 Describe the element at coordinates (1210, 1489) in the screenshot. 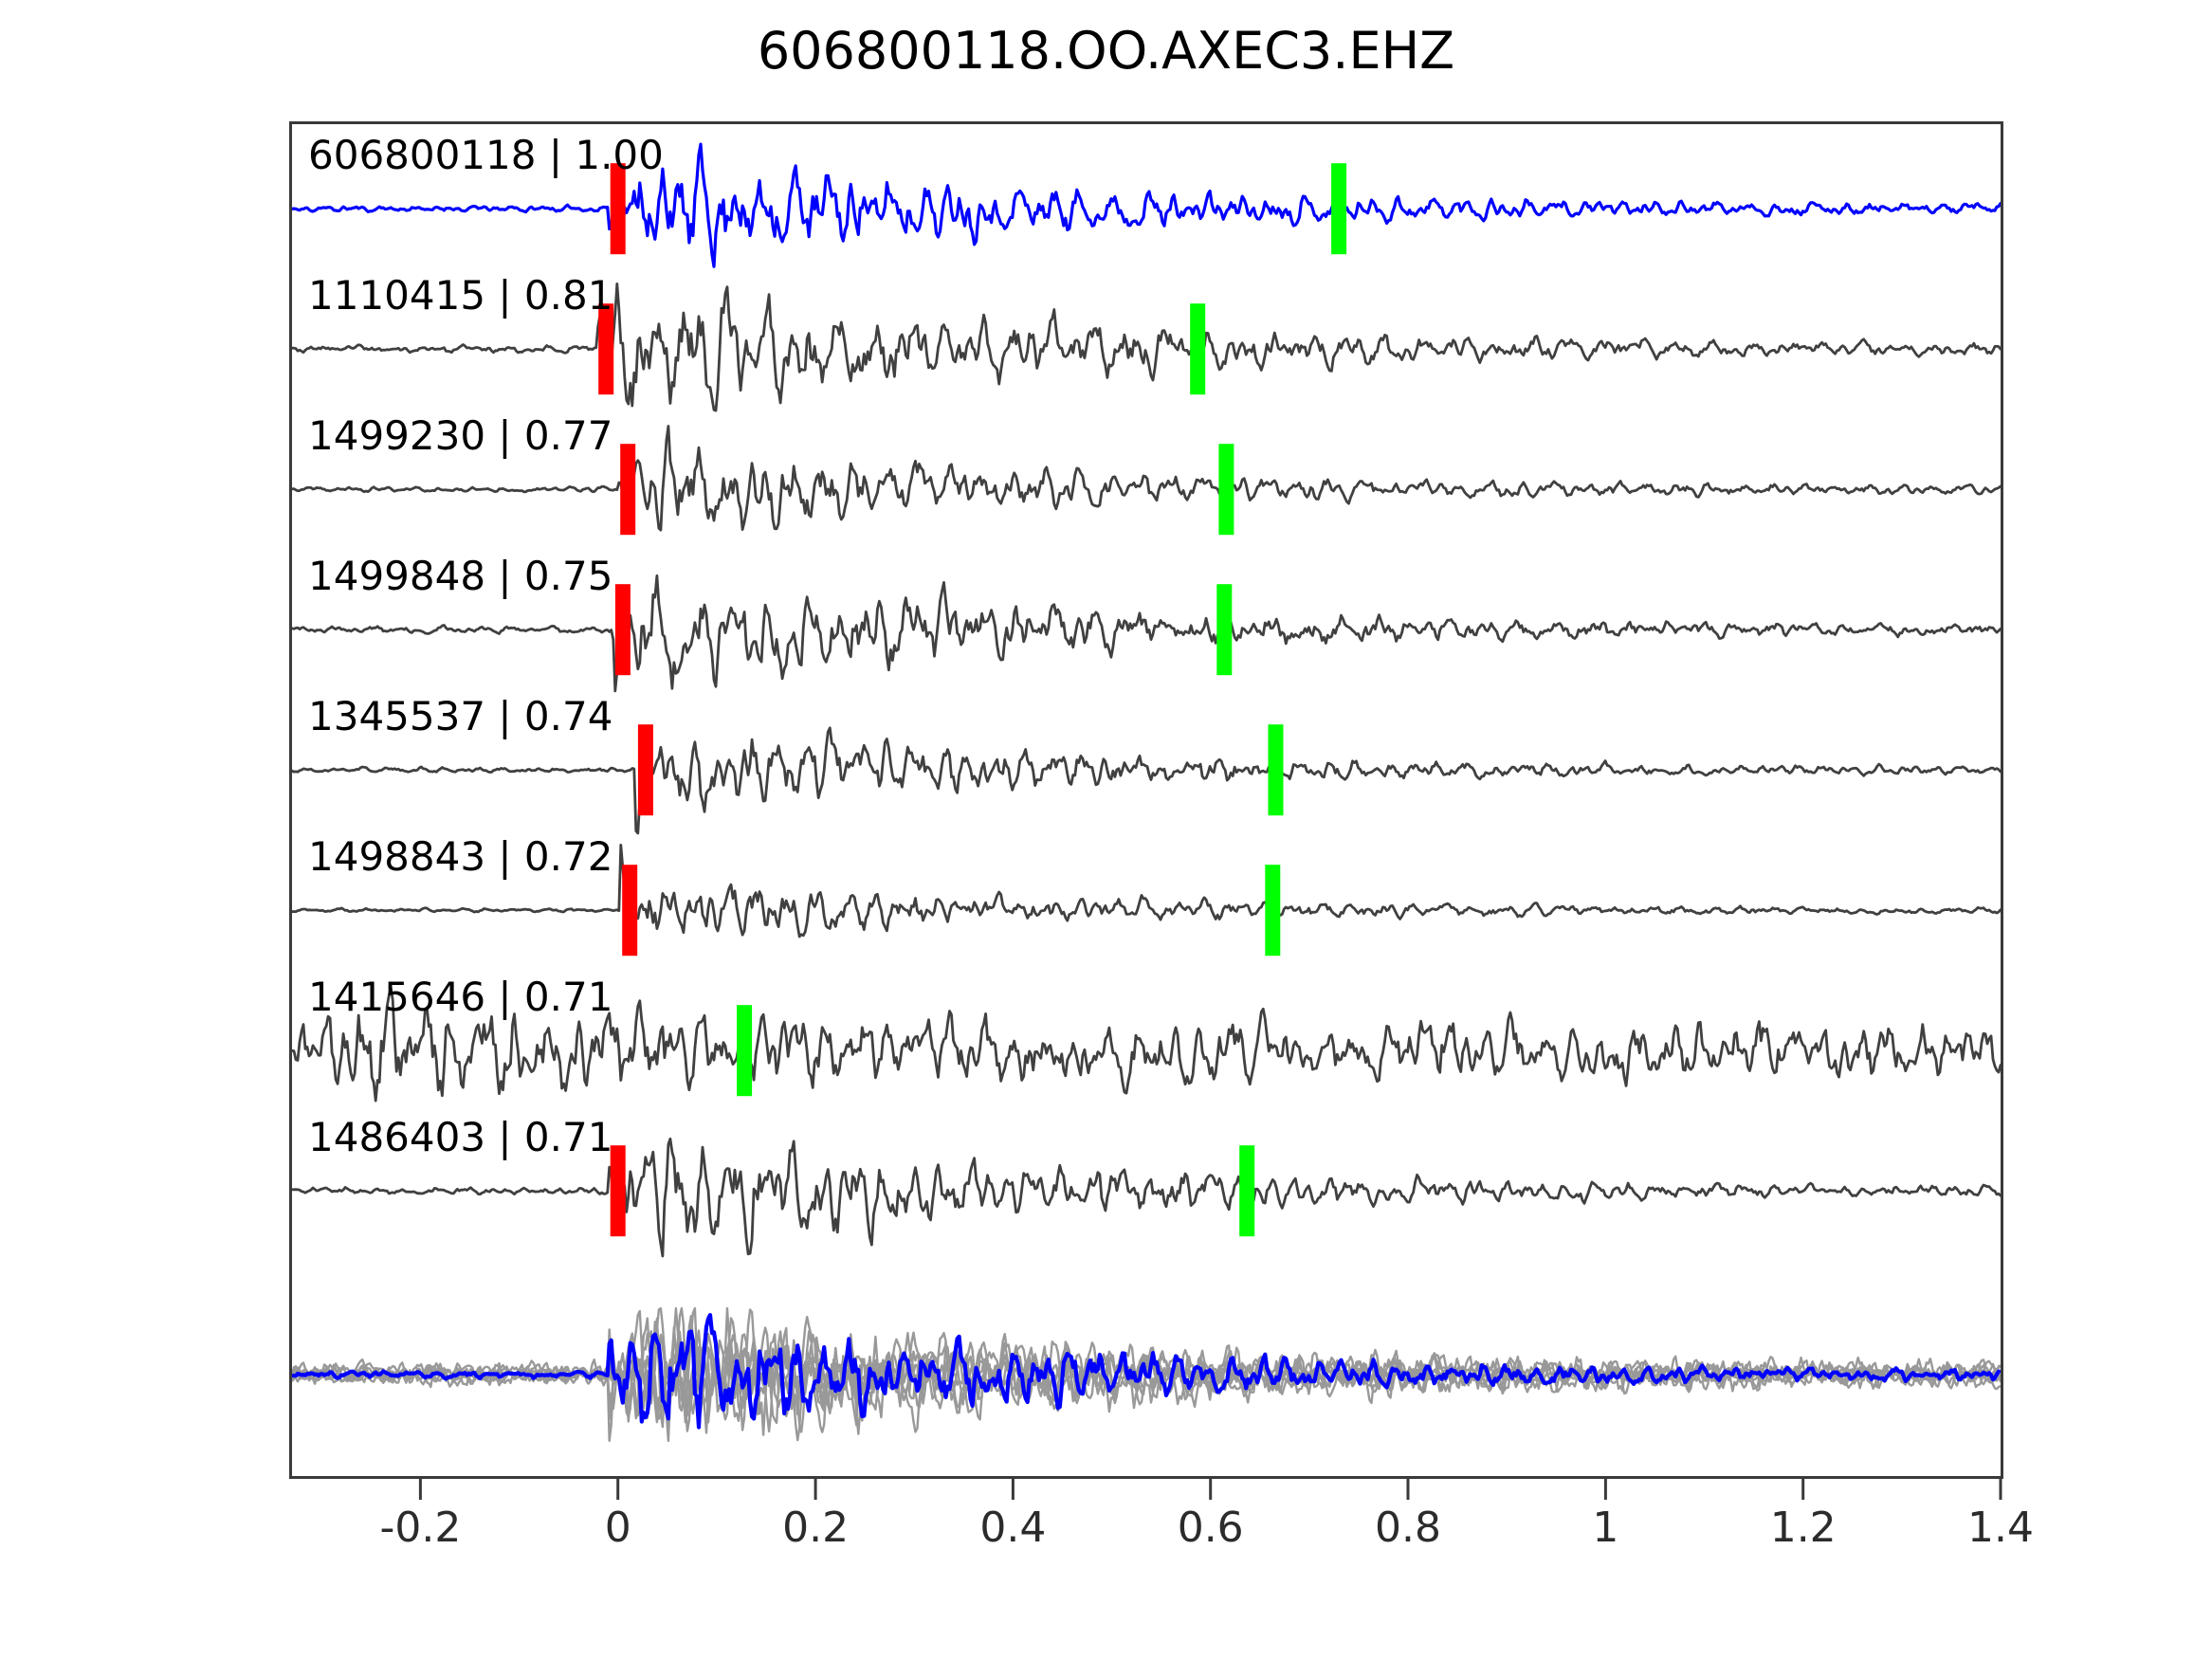

I see `x-axis-ticks` at that location.